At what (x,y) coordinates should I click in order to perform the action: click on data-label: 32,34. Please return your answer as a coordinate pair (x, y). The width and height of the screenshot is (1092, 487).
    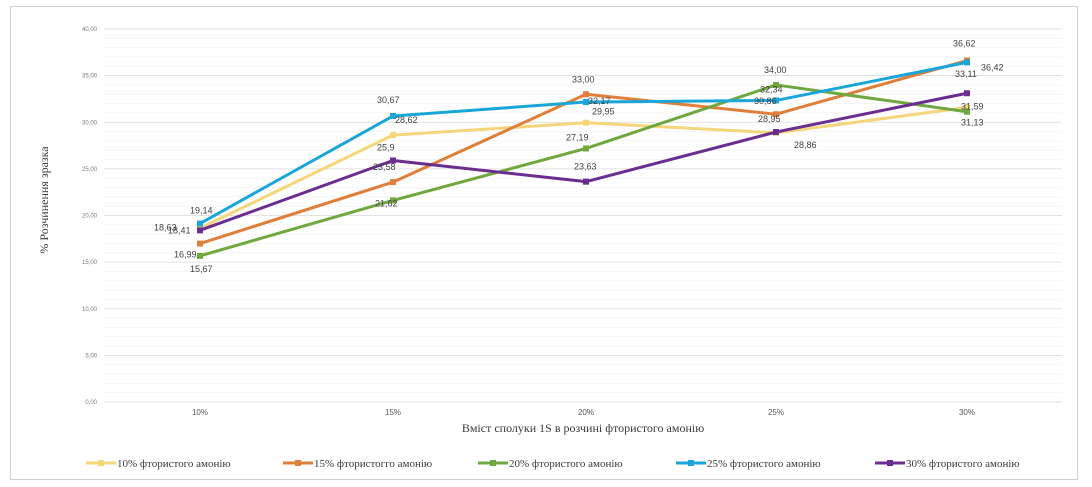
    Looking at the image, I should click on (771, 89).